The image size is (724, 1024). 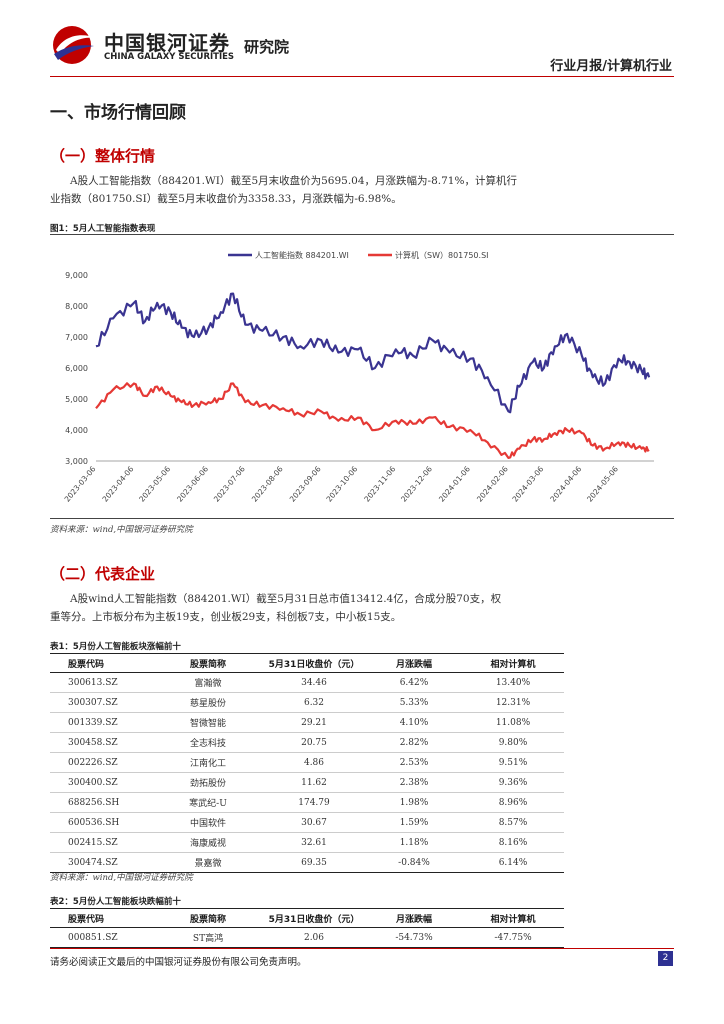 I want to click on table-cell: 2.38%, so click(x=414, y=782).